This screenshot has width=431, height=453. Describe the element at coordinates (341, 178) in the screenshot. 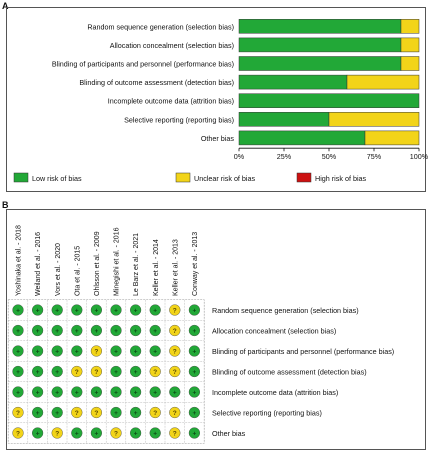

I see `legend-label: High risk of bias` at that location.